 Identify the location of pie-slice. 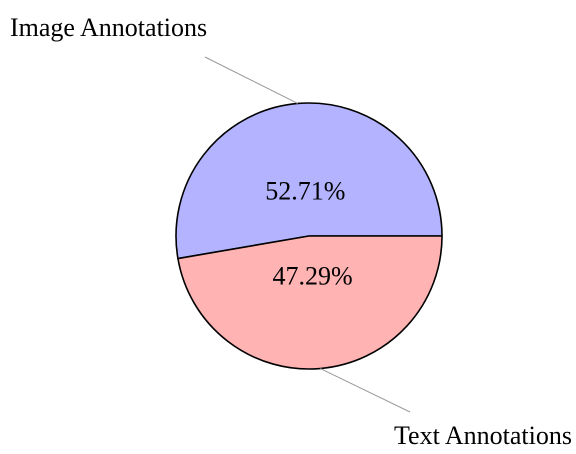
(310, 302).